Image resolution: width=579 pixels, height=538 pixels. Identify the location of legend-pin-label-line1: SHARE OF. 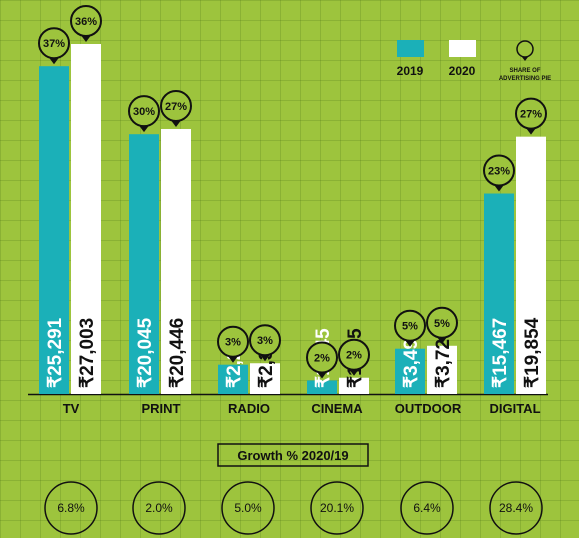
(524, 71).